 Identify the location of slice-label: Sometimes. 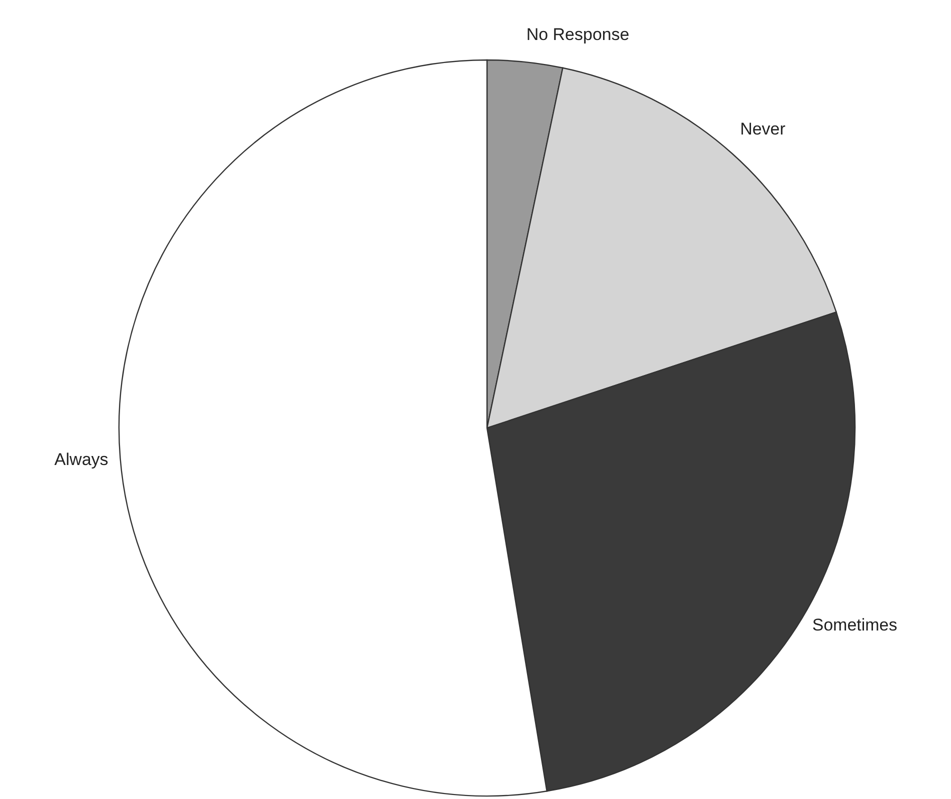
(855, 625).